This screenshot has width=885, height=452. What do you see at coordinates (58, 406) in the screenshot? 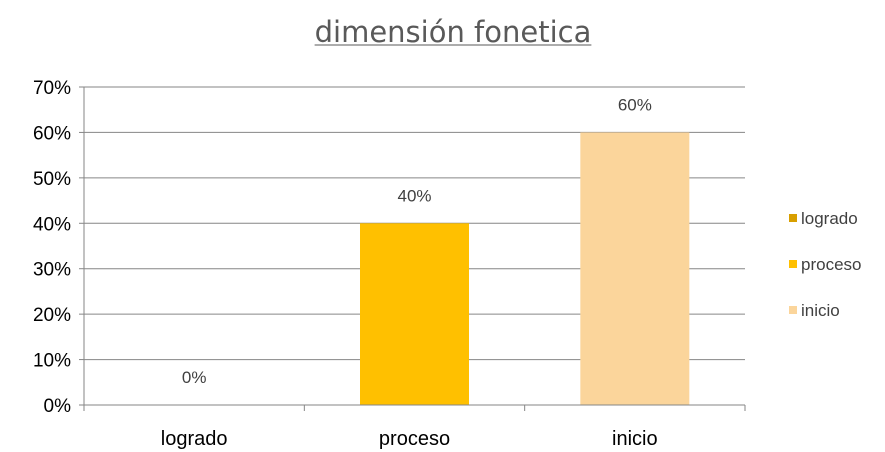
I see `y-tick-label: 0%` at bounding box center [58, 406].